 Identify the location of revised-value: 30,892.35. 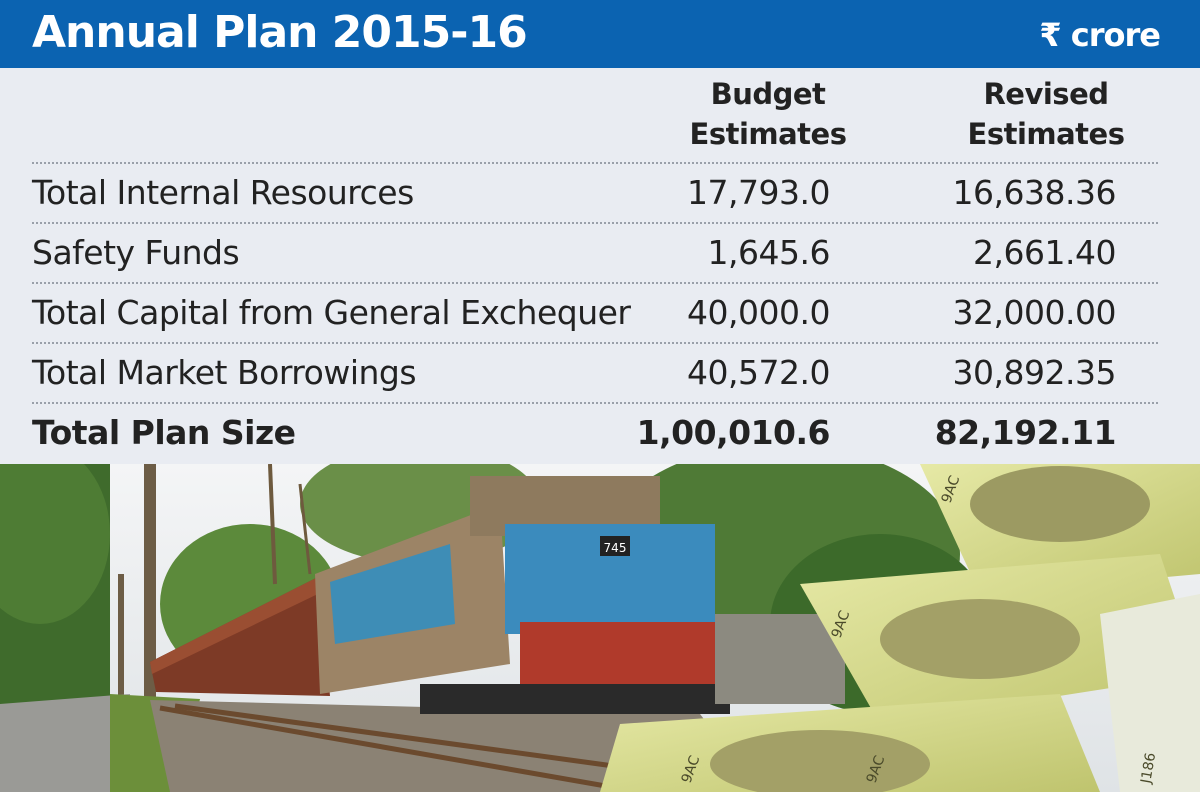
(1034, 372).